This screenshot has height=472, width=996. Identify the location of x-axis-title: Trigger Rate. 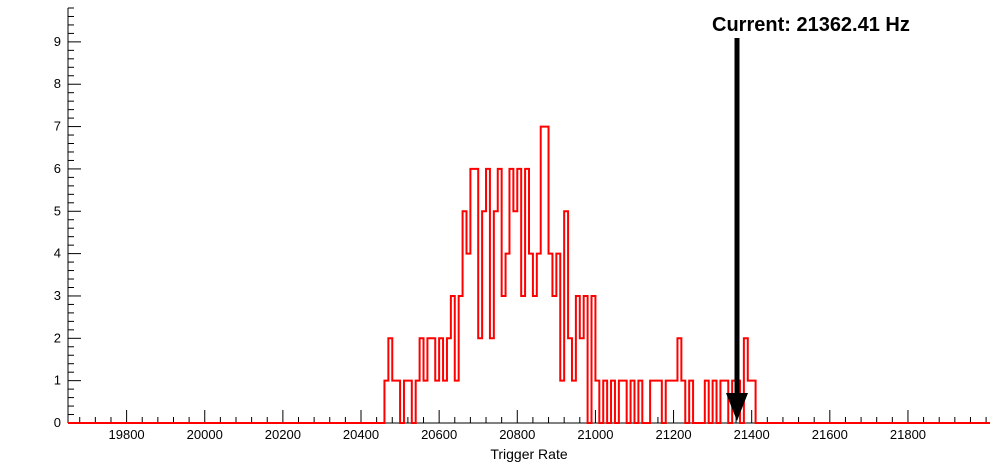
(529, 454).